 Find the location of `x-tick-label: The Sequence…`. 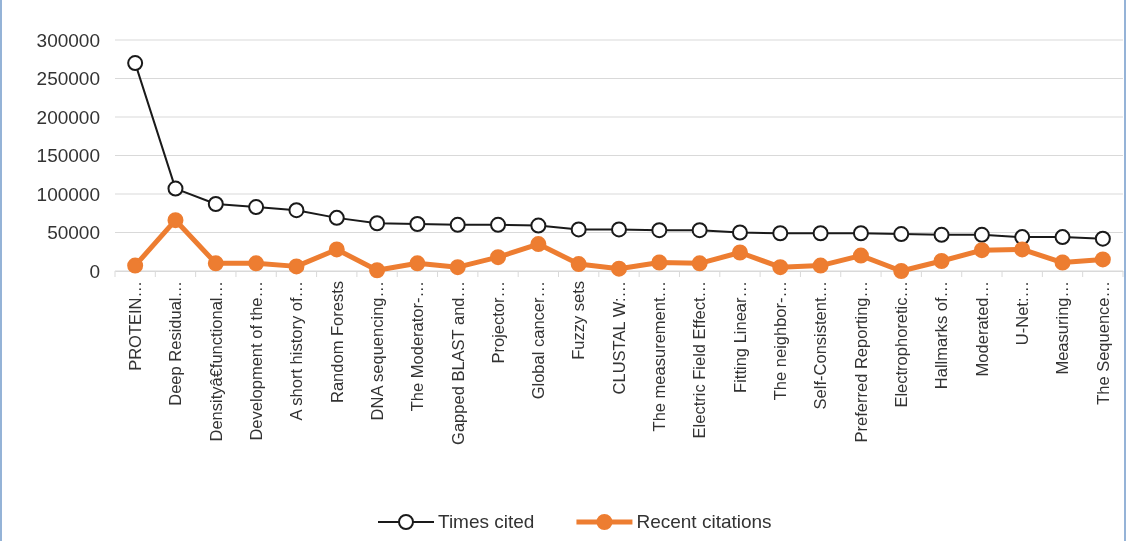

x-tick-label: The Sequence… is located at coordinates (1102, 343).